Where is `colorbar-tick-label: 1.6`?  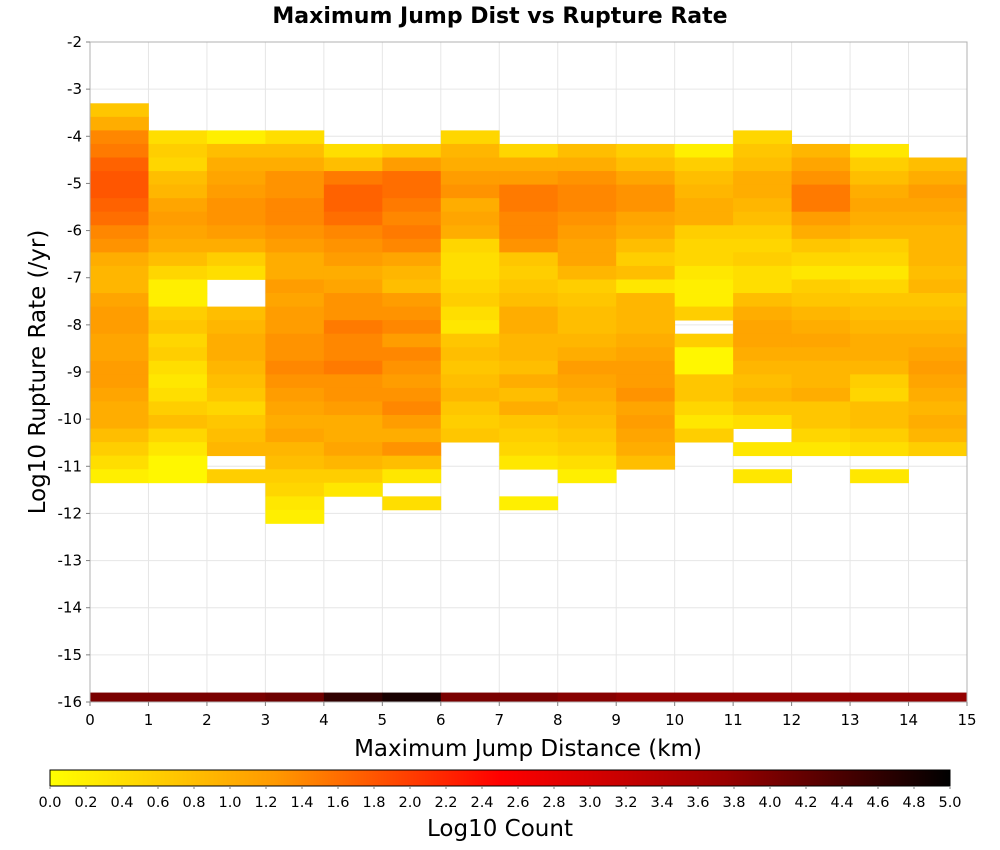
colorbar-tick-label: 1.6 is located at coordinates (337, 803).